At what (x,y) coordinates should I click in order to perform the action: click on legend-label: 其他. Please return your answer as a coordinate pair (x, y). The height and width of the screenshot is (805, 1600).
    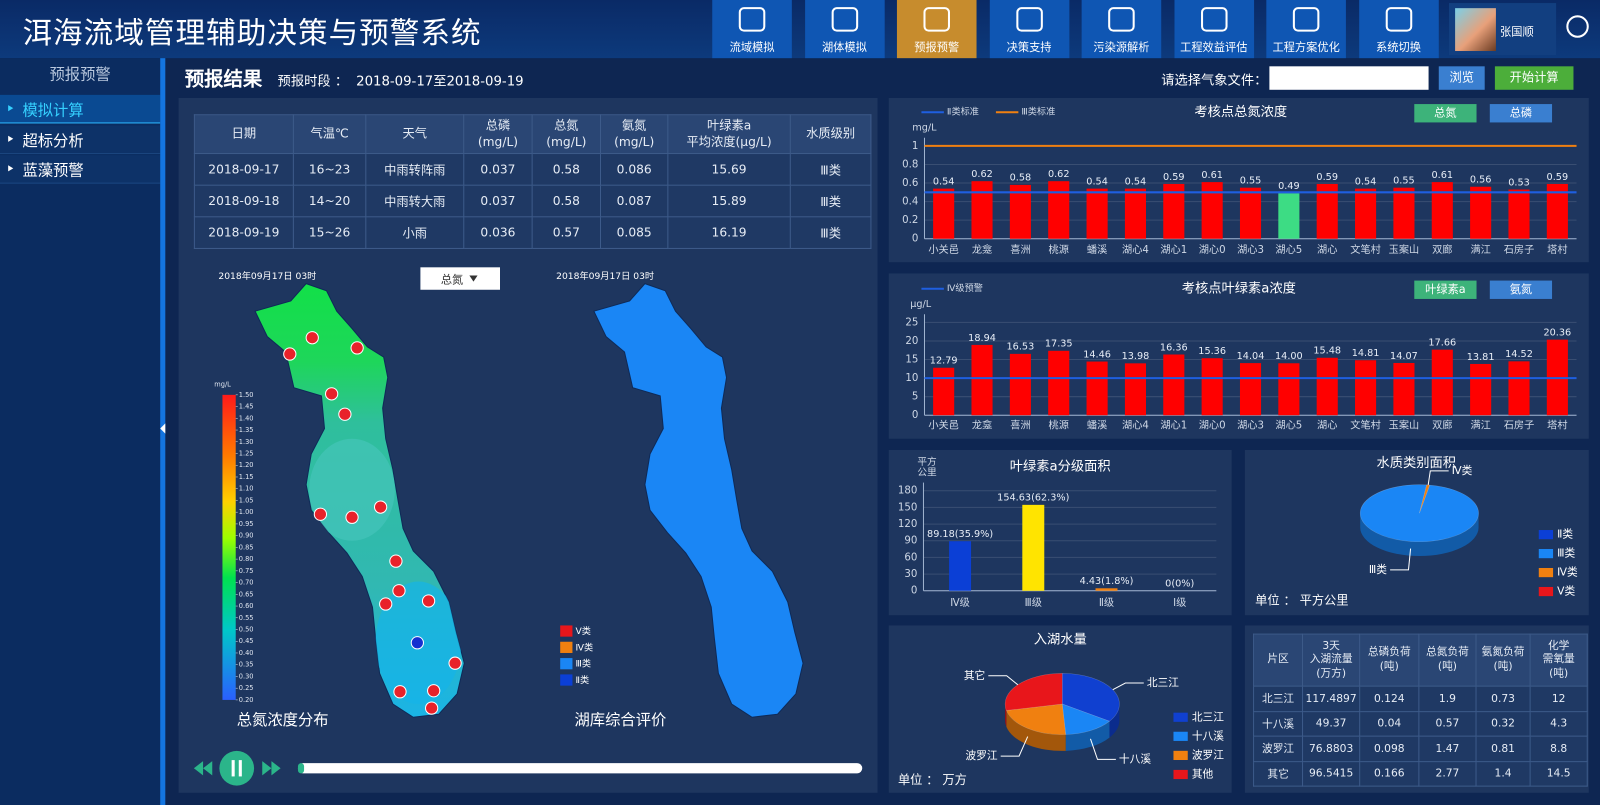
    Looking at the image, I should click on (1203, 773).